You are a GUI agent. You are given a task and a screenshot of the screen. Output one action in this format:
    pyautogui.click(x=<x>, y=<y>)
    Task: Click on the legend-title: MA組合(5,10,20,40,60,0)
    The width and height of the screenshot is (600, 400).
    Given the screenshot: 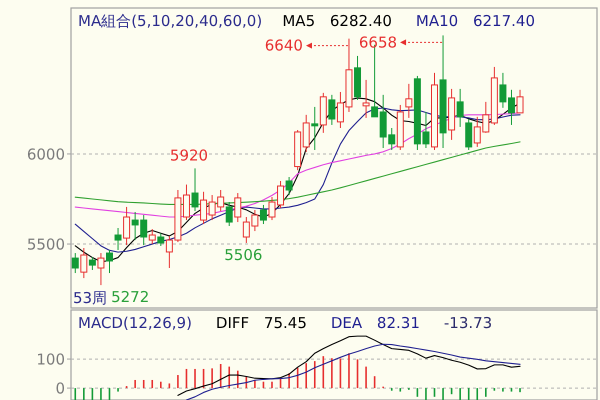 What is the action you would take?
    pyautogui.click(x=170, y=21)
    